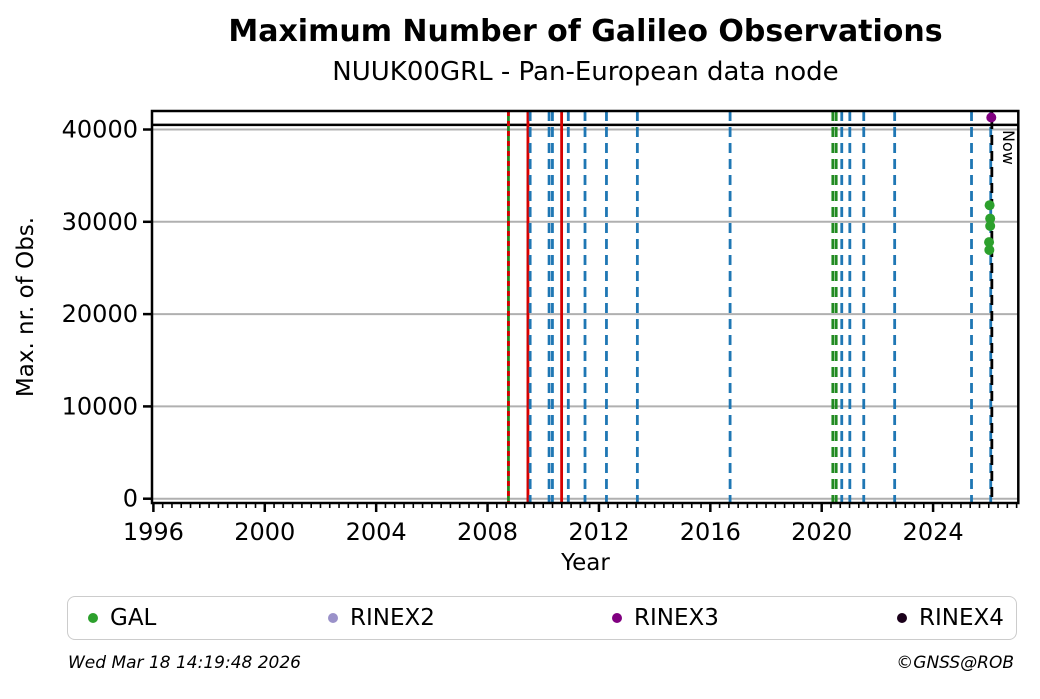 The width and height of the screenshot is (1040, 699). What do you see at coordinates (100, 314) in the screenshot?
I see `y-tick-label: 20000` at bounding box center [100, 314].